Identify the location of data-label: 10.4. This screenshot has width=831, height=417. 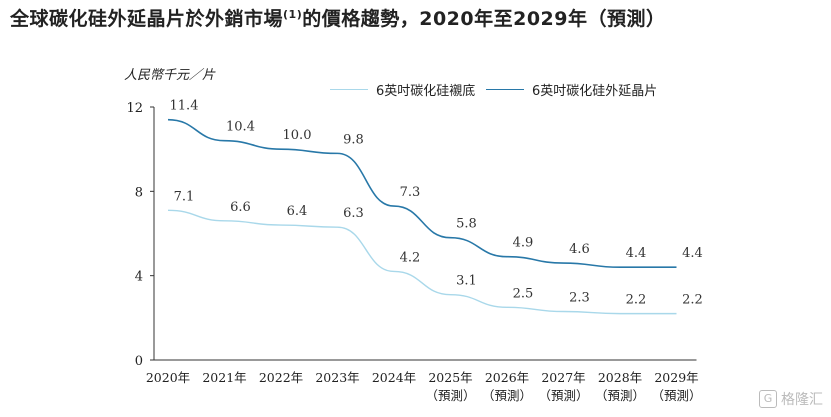
(240, 127).